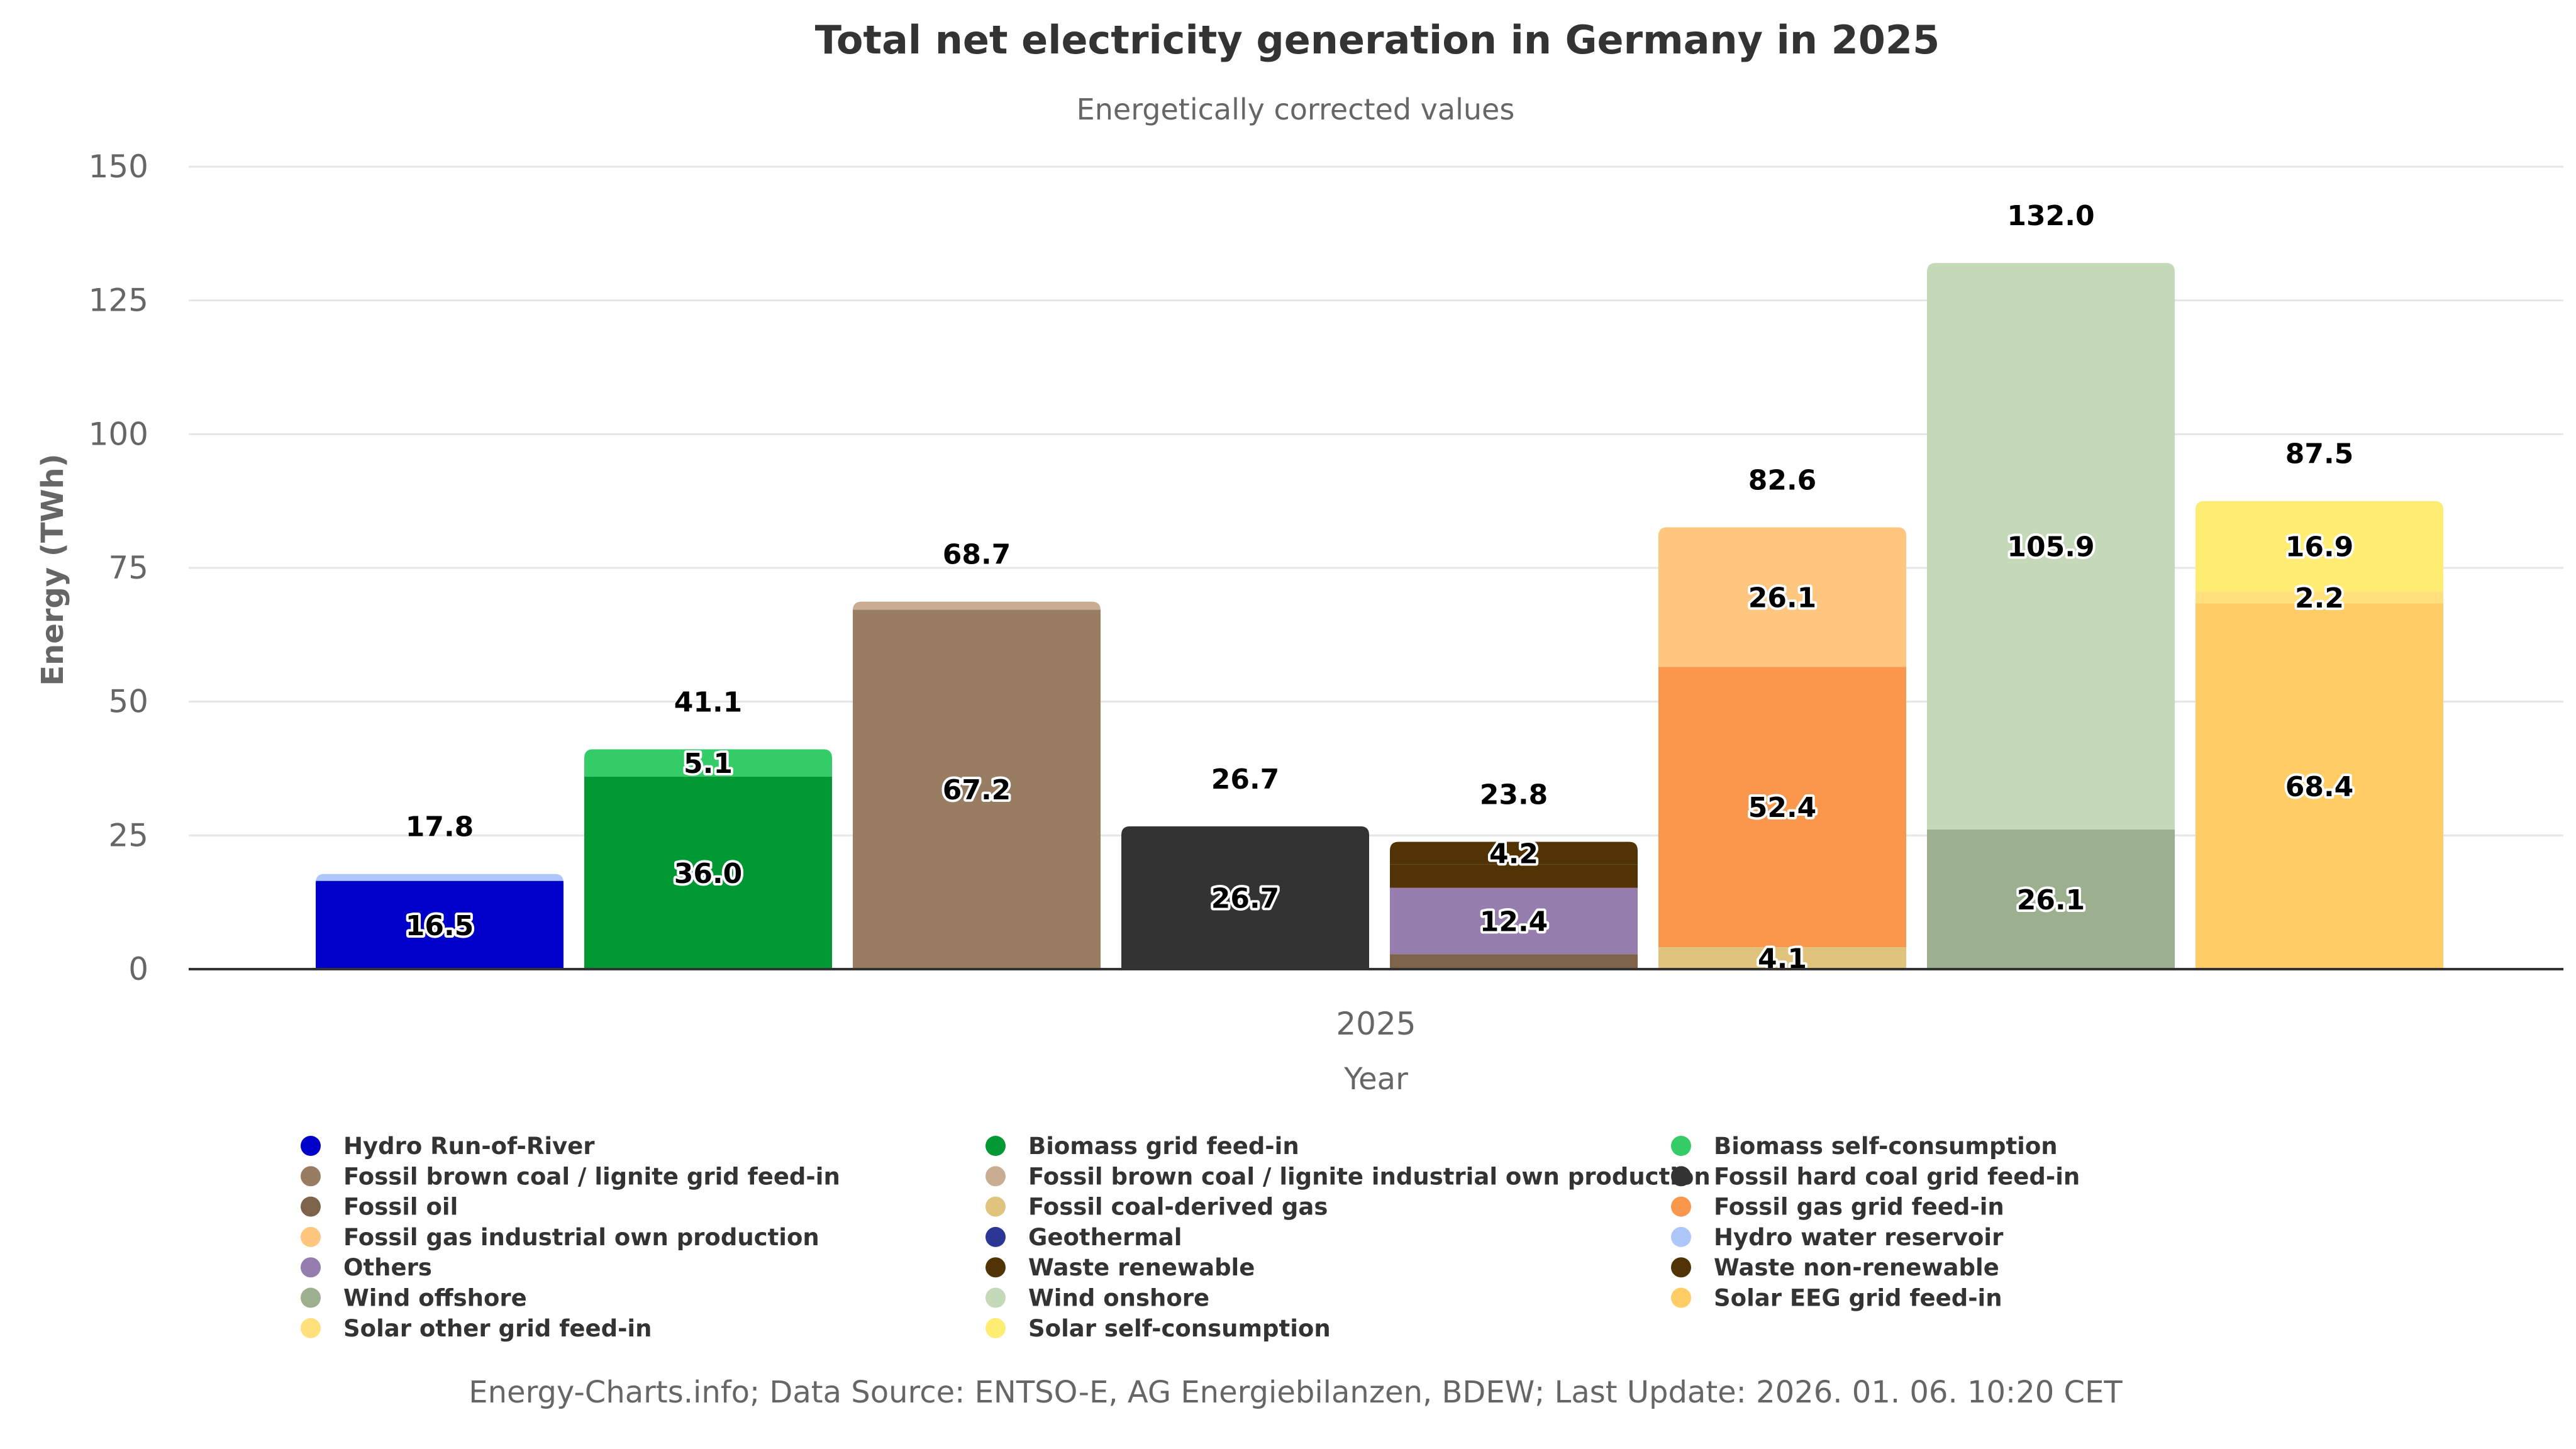 This screenshot has width=2576, height=1449. I want to click on bar-stack: 36.0 5.1 41.1, so click(708, 827).